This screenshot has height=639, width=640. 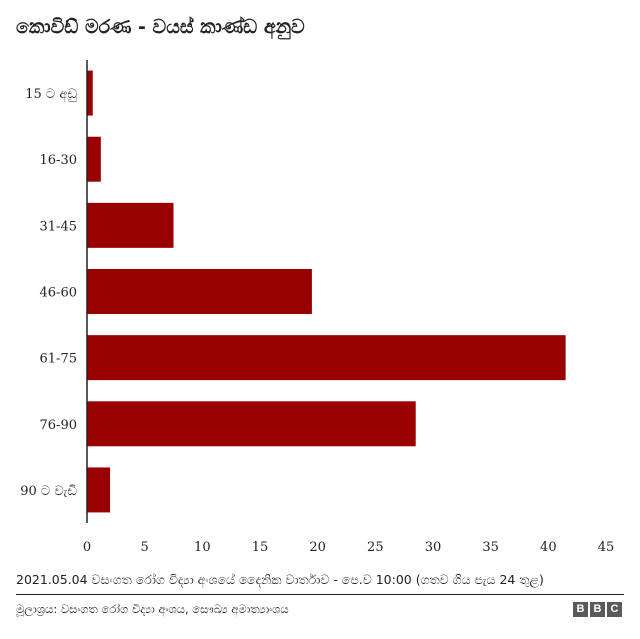 What do you see at coordinates (348, 547) in the screenshot?
I see `x-tick-labels: 0 5 10 15 20 25 30 35 40 45` at bounding box center [348, 547].